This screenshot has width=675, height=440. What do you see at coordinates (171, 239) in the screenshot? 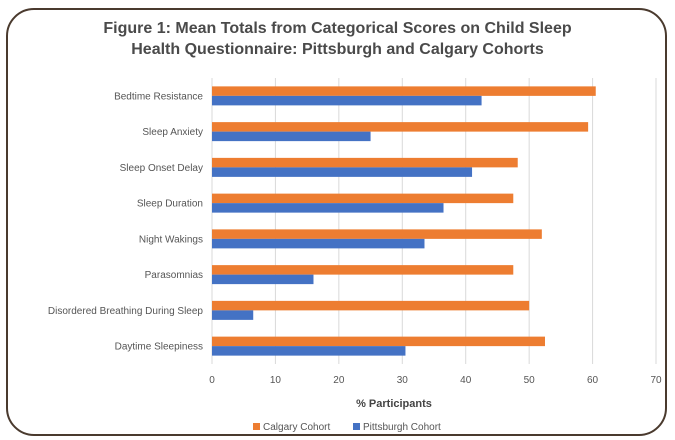
I see `category-label: Night Wakings` at bounding box center [171, 239].